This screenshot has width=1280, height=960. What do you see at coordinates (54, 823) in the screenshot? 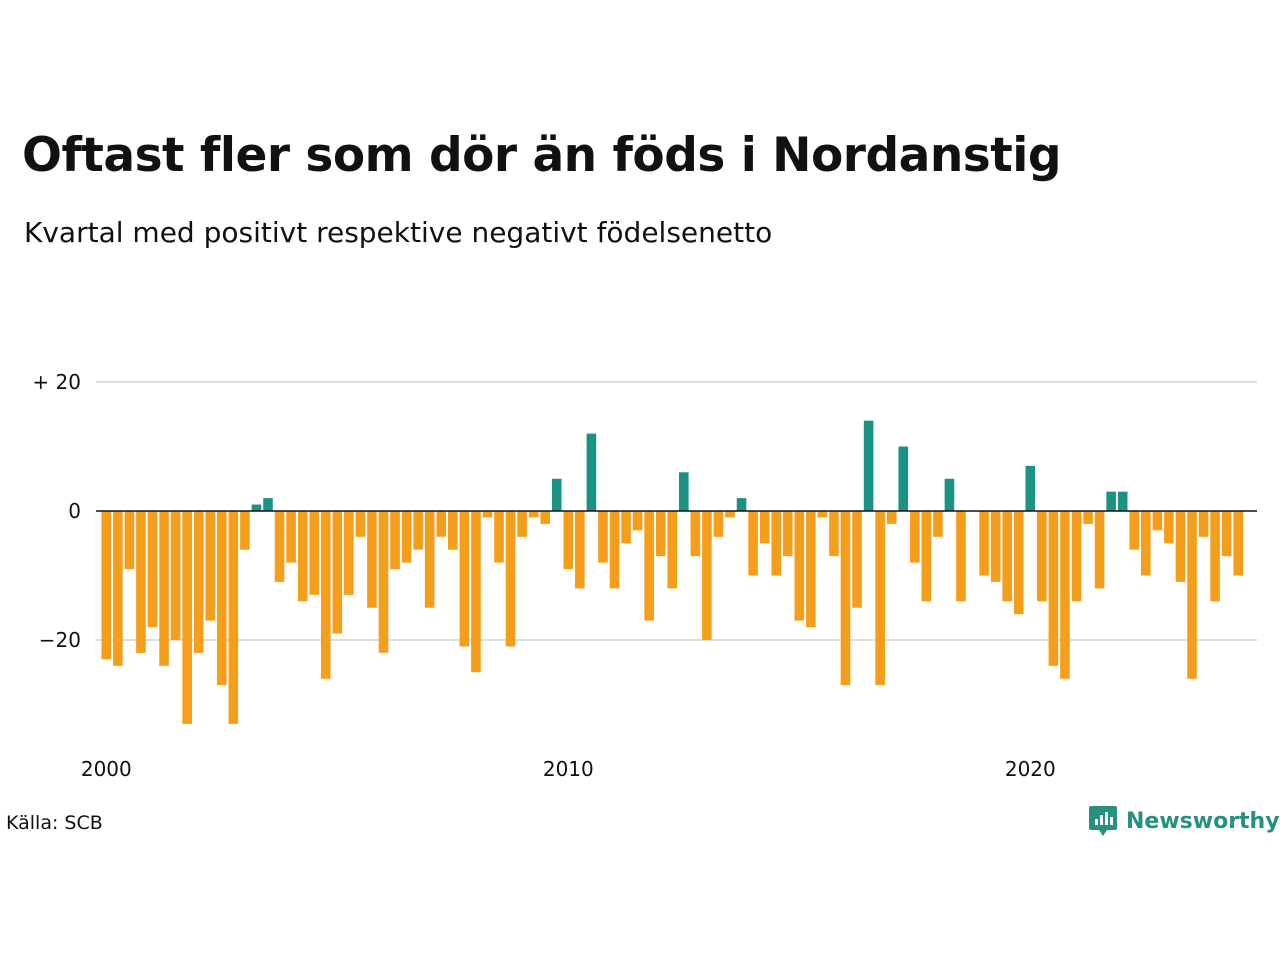
I see `source-note: Källa: SCB` at bounding box center [54, 823].